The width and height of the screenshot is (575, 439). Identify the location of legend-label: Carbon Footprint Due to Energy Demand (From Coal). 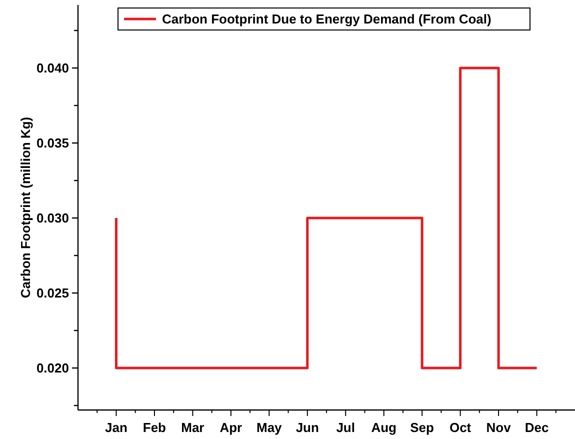
(327, 19).